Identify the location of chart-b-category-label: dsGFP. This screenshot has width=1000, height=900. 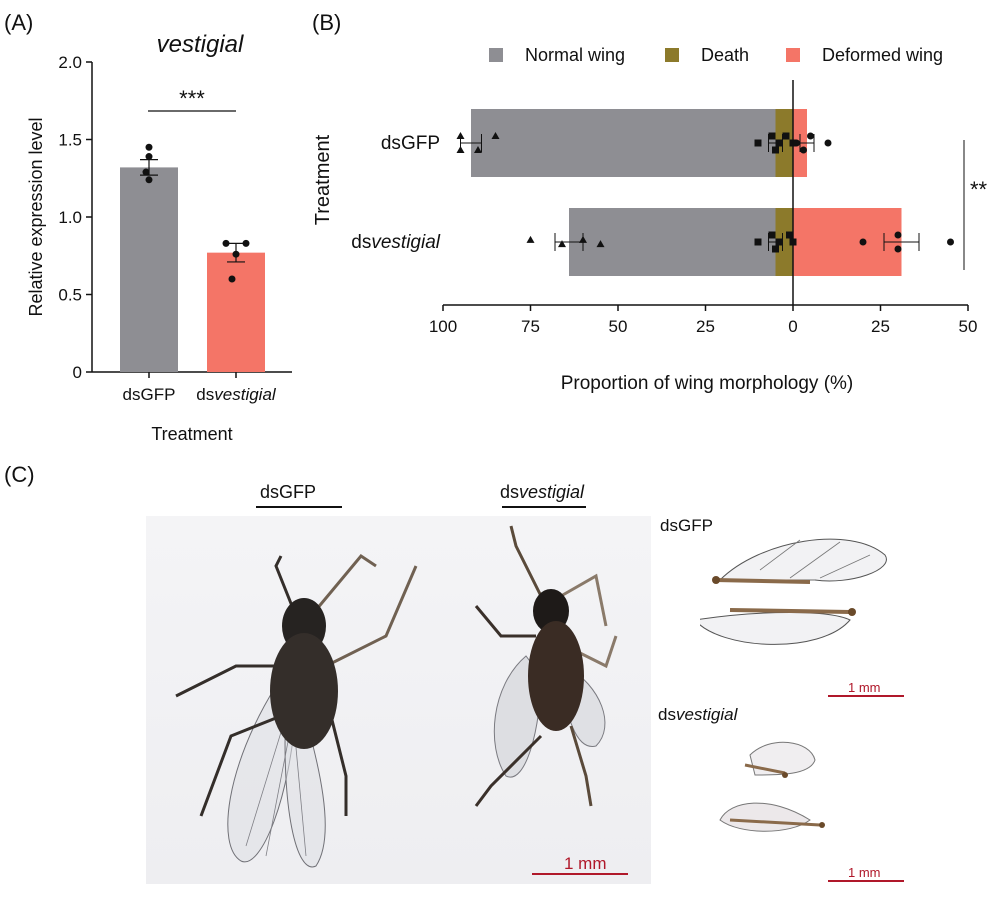
(410, 143).